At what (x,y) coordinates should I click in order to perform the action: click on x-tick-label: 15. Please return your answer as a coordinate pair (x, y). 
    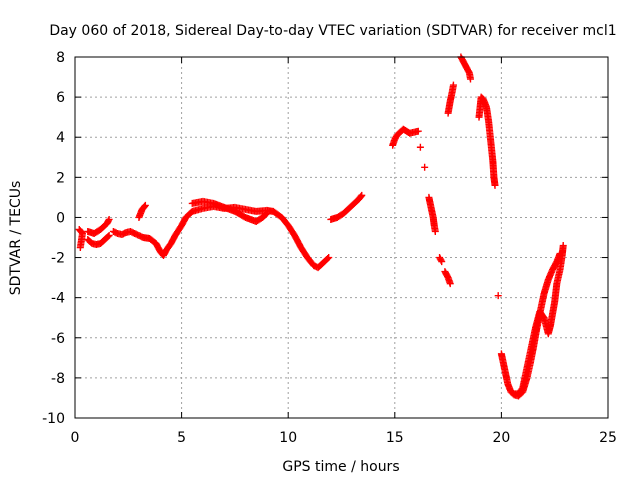
    Looking at the image, I should click on (395, 438).